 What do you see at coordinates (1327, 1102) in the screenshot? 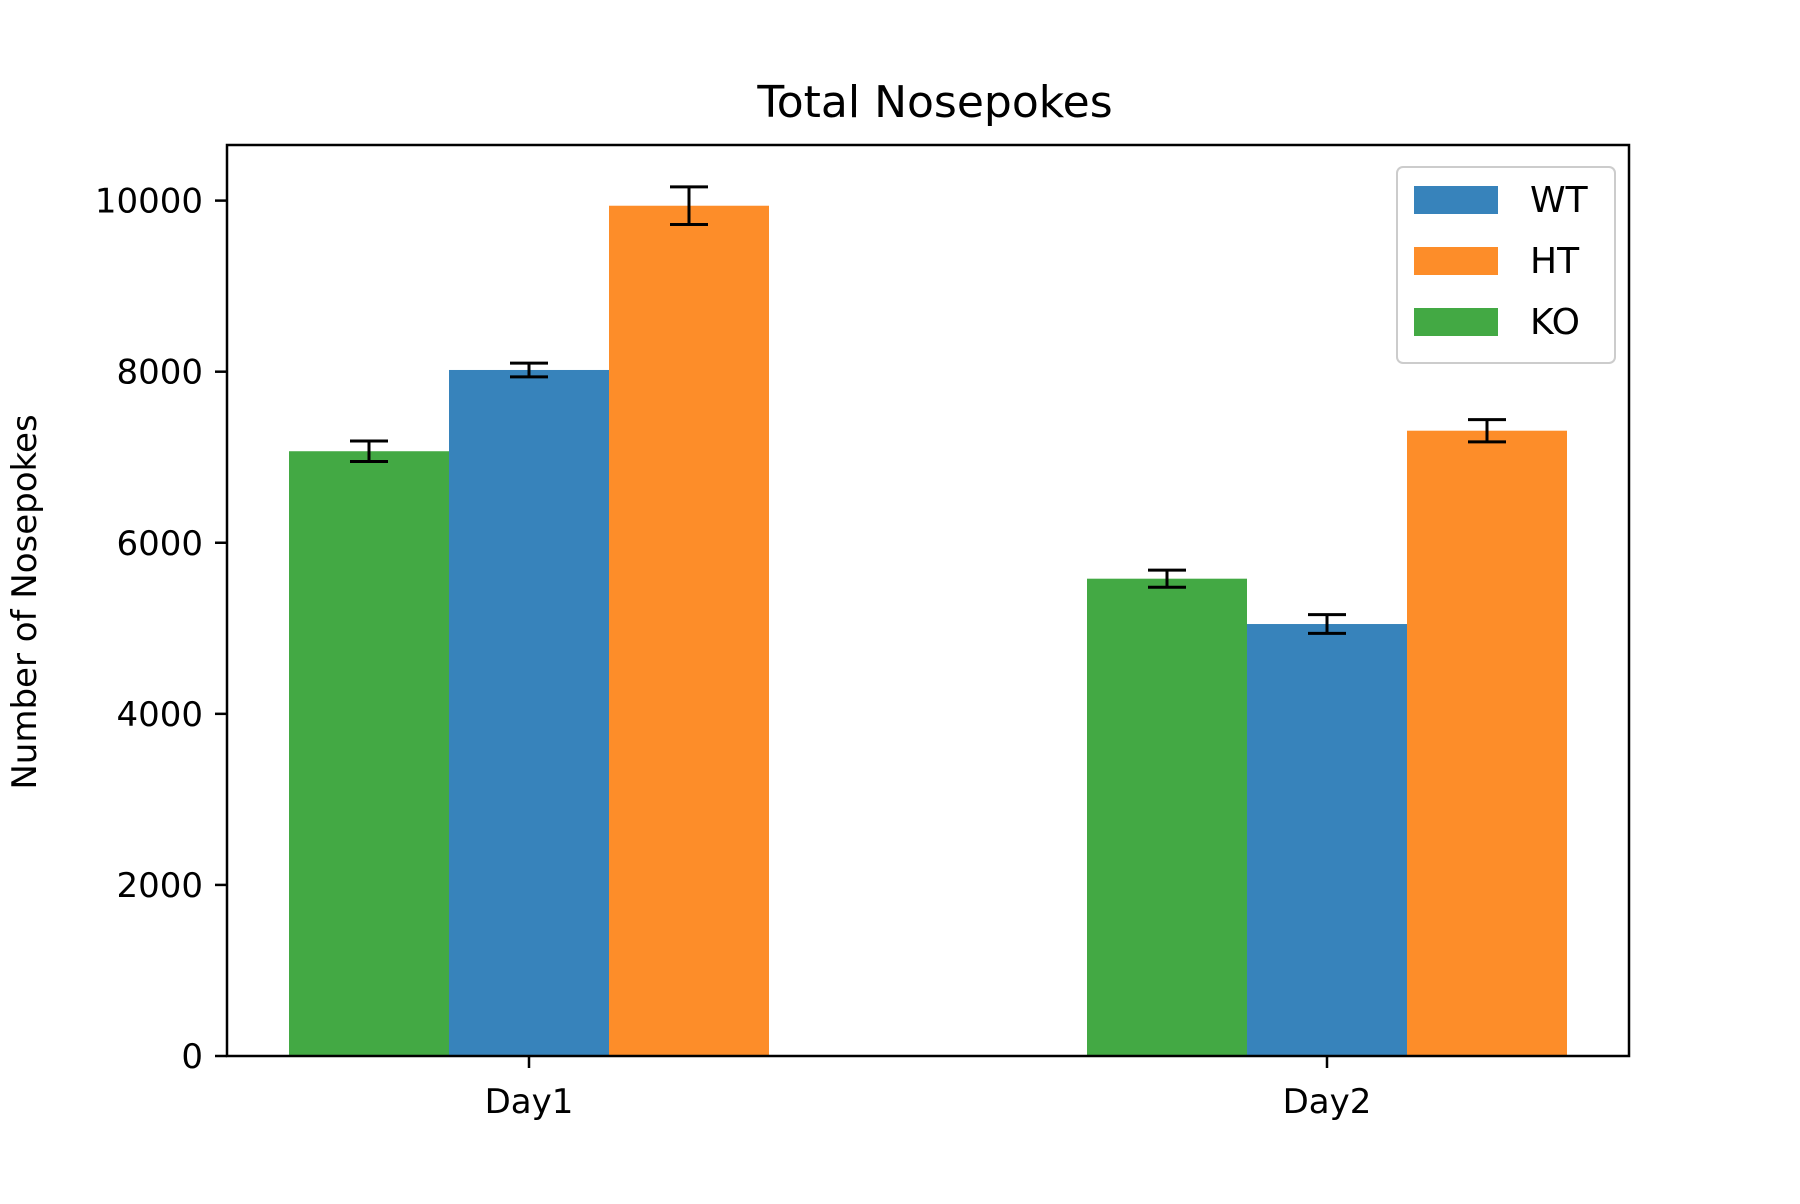
I see `x-tick-label: Day2` at bounding box center [1327, 1102].